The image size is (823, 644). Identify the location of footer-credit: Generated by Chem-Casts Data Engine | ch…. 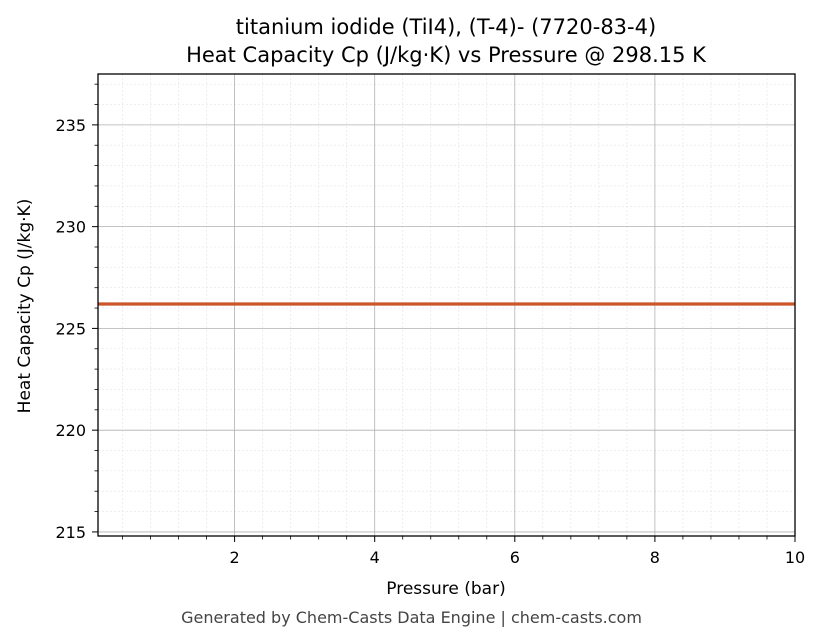
(411, 617).